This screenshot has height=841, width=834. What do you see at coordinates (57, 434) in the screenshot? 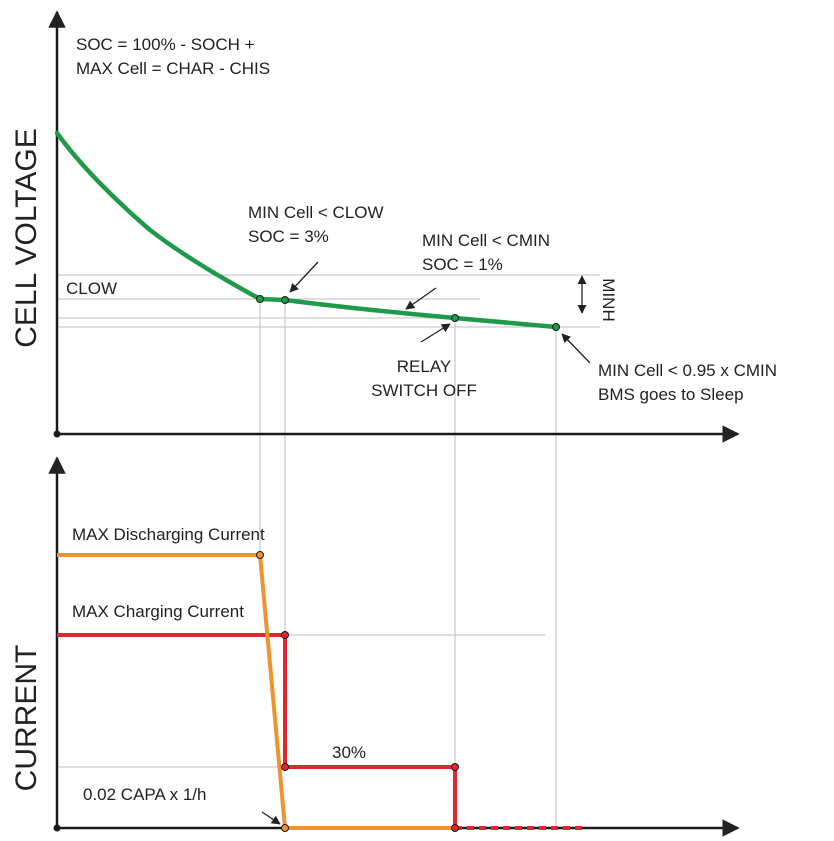
I see `upper-origin-dot` at bounding box center [57, 434].